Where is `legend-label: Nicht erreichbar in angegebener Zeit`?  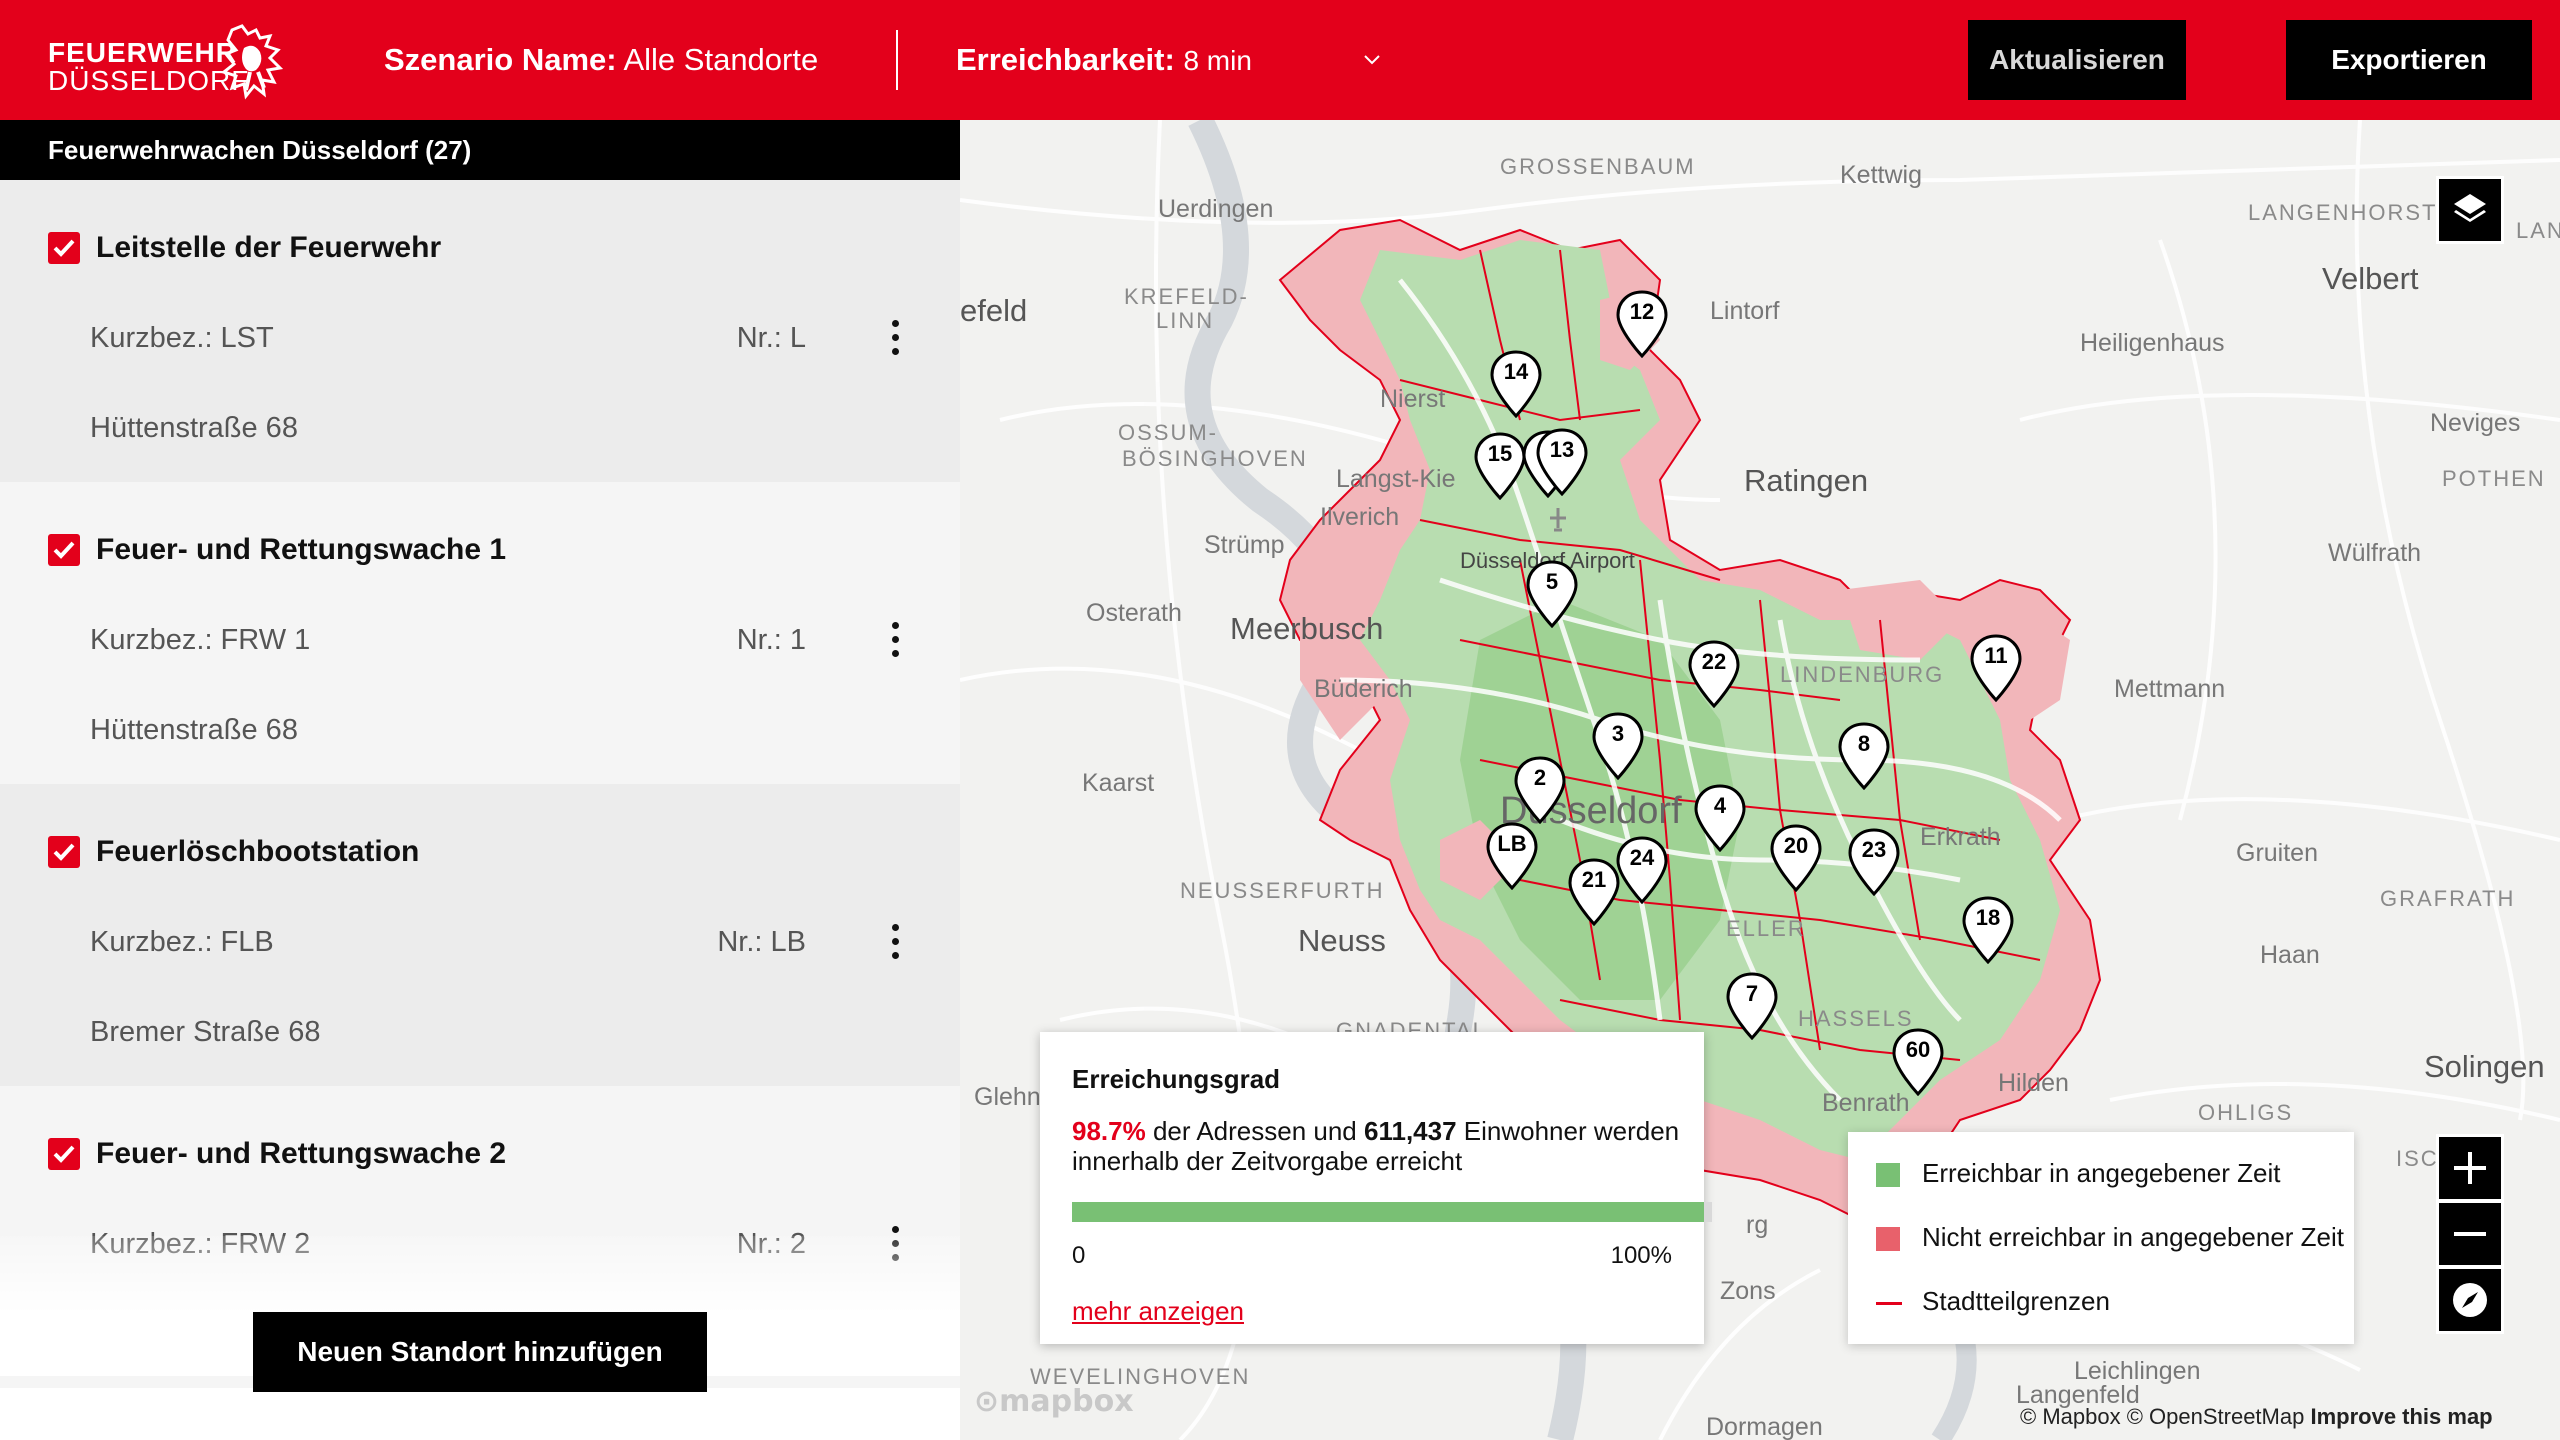 legend-label: Nicht erreichbar in angegebener Zeit is located at coordinates (2133, 1237).